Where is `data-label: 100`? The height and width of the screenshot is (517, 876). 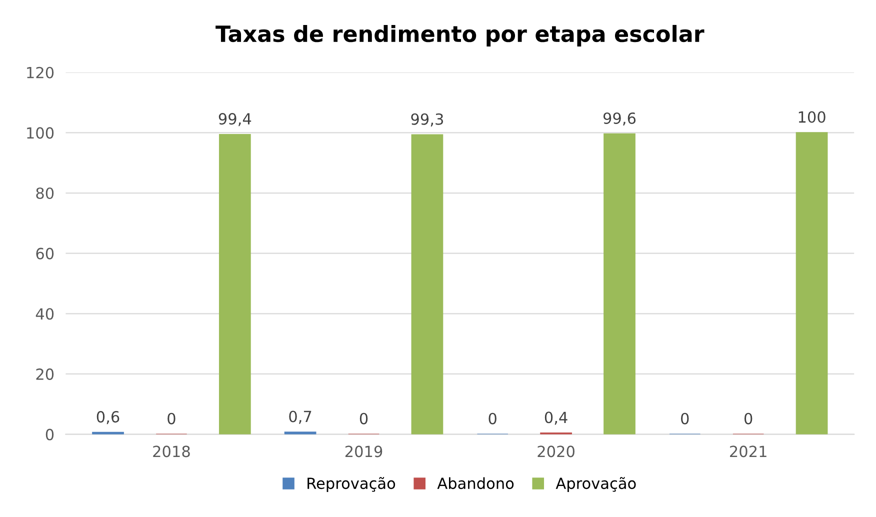 data-label: 100 is located at coordinates (812, 117).